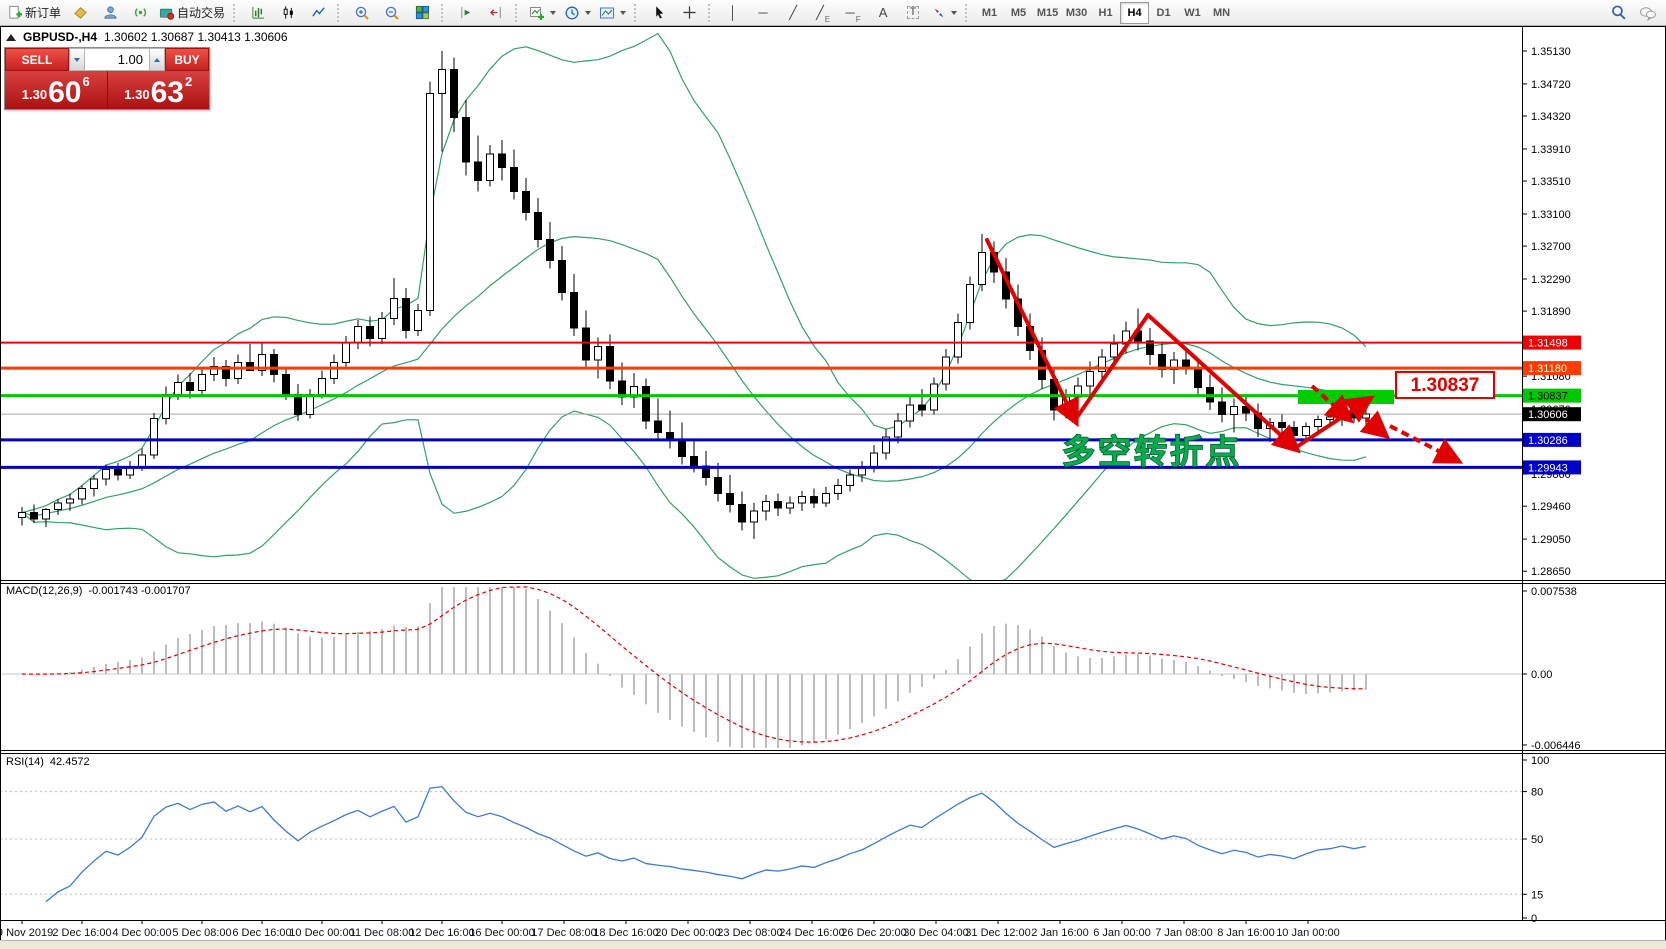 The image size is (1666, 949). I want to click on trendline-tool-button: ╱, so click(793, 13).